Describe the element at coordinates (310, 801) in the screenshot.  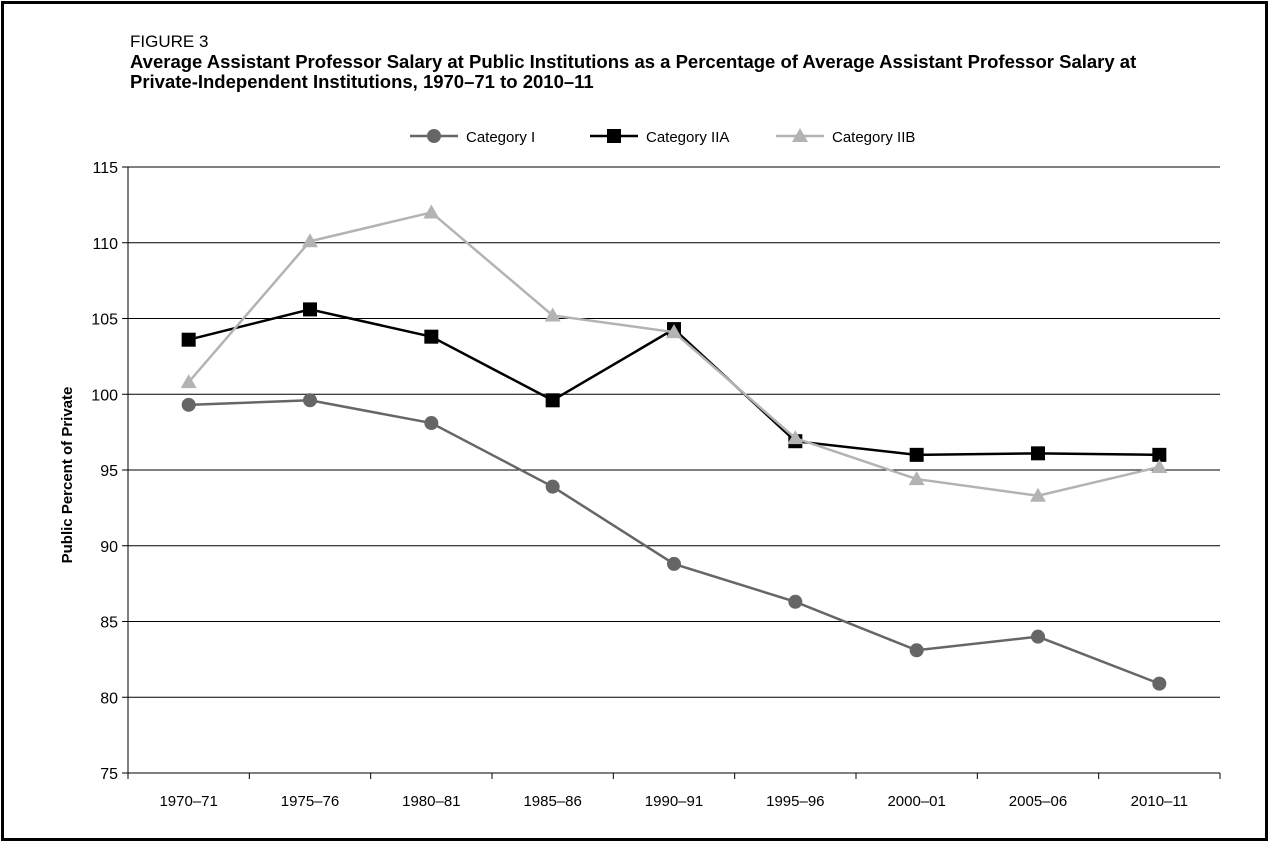
I see `x-tick-label: 1975–76` at that location.